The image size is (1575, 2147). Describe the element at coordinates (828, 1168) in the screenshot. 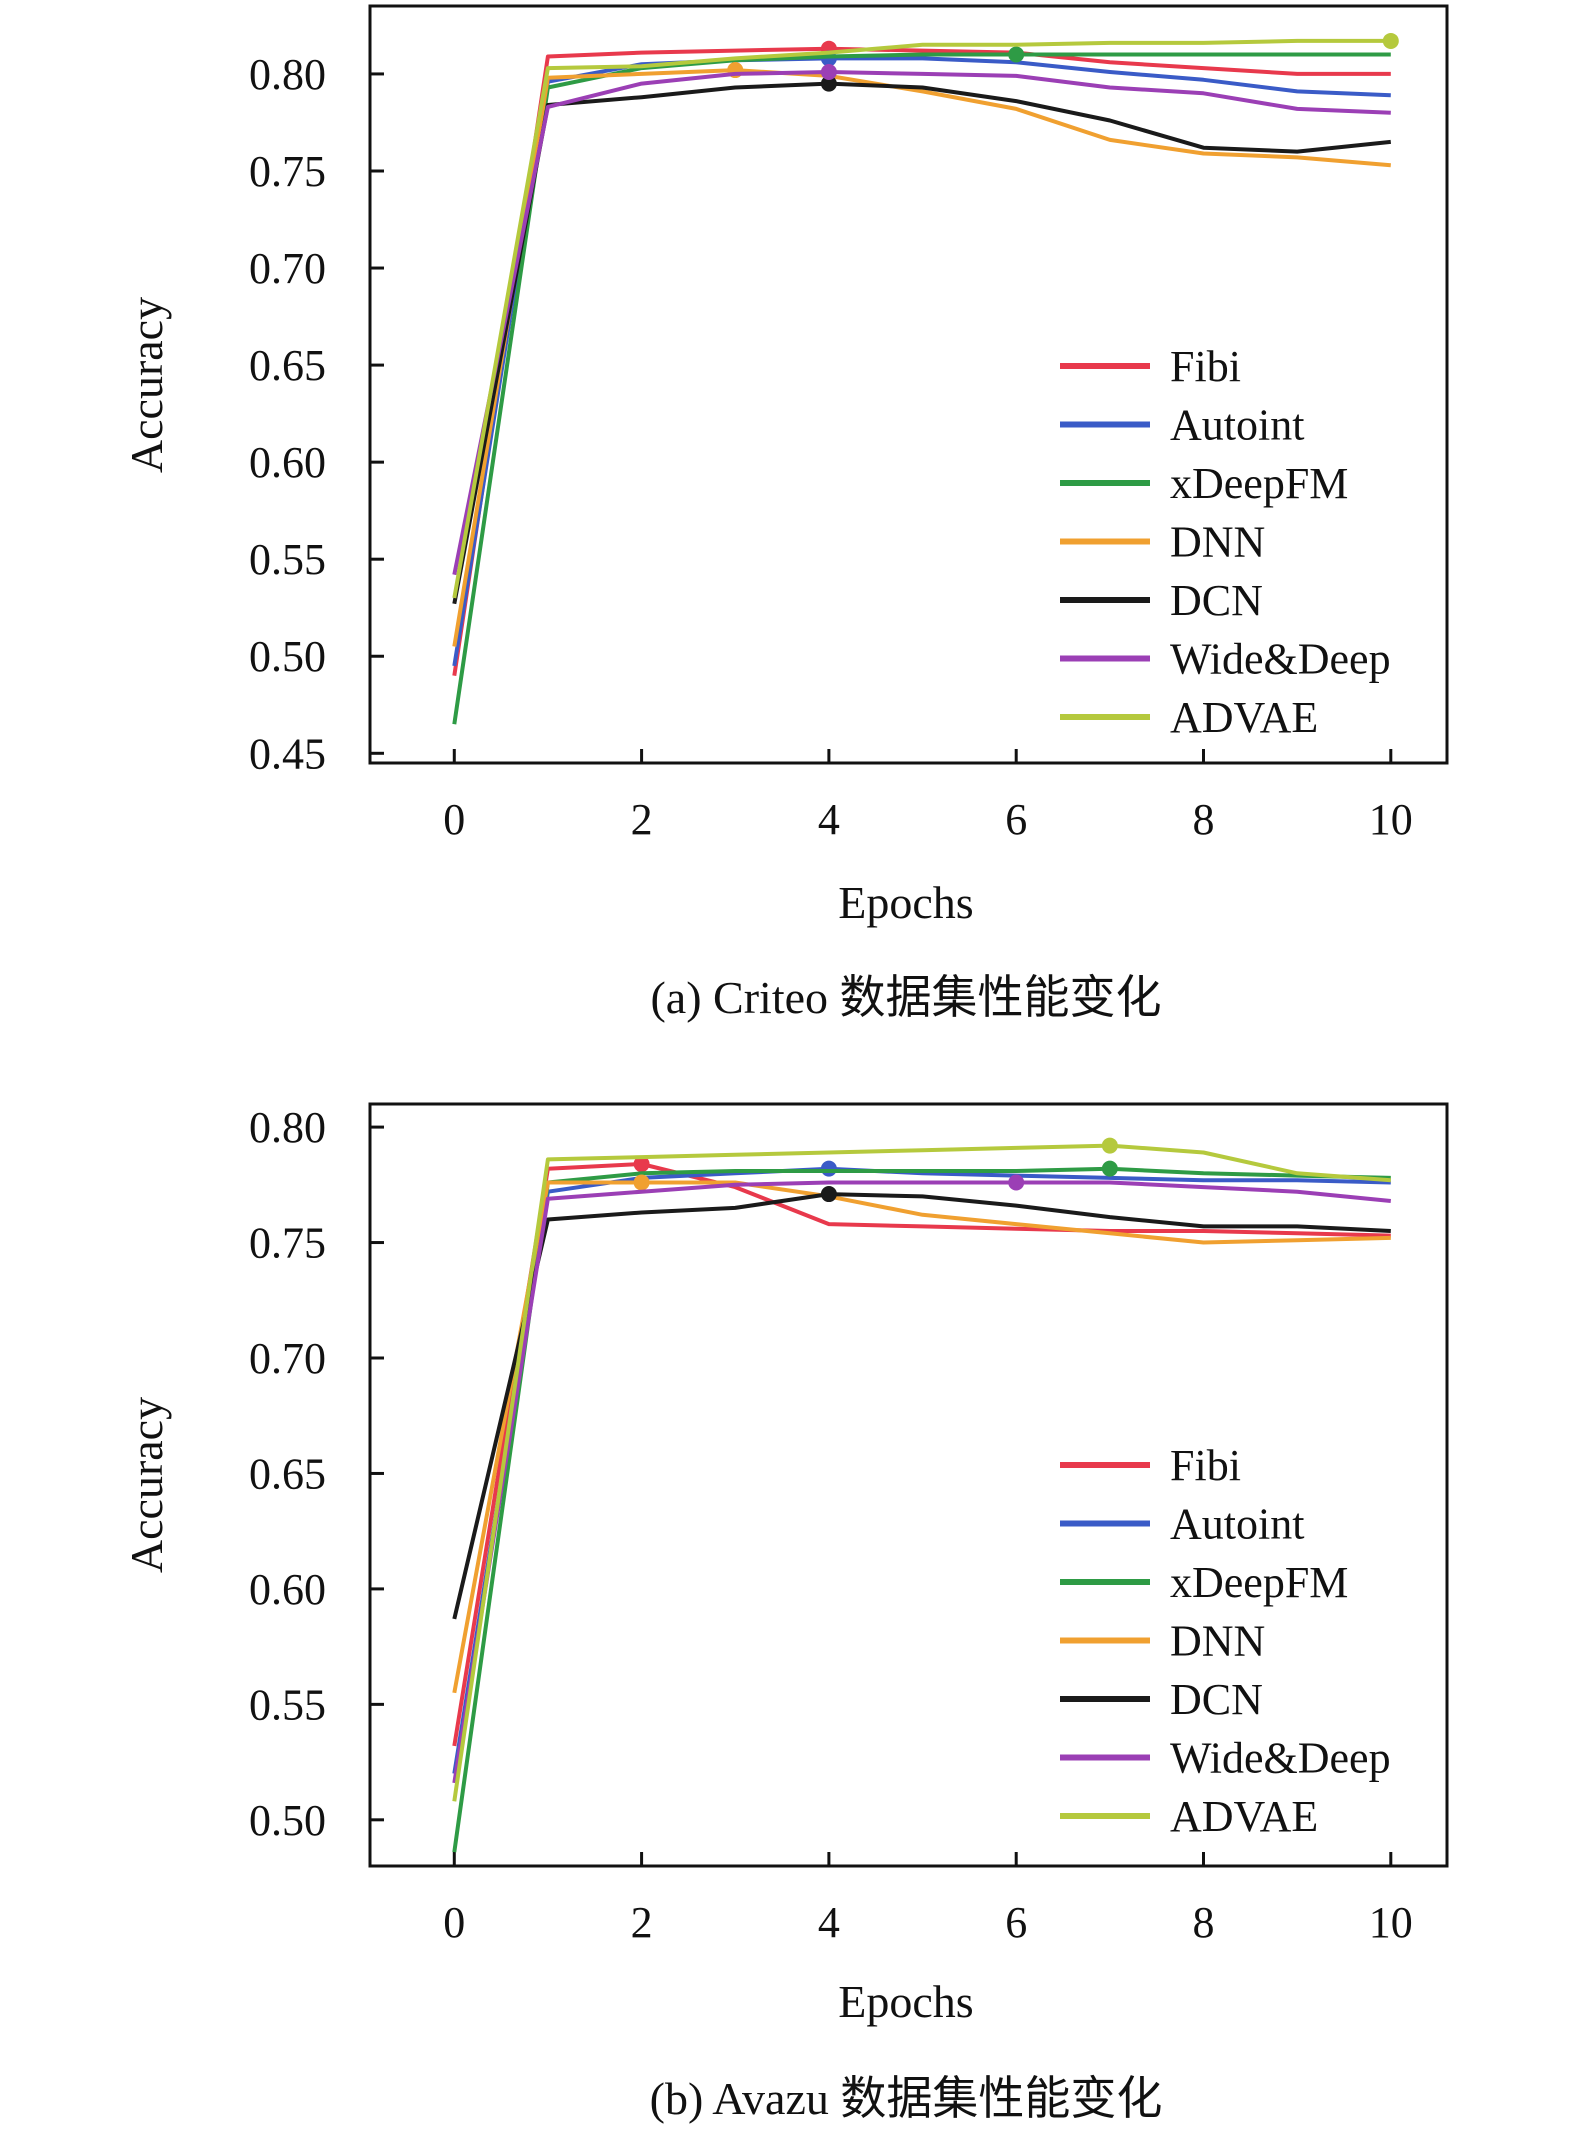

I see `series-marker-autoint` at that location.